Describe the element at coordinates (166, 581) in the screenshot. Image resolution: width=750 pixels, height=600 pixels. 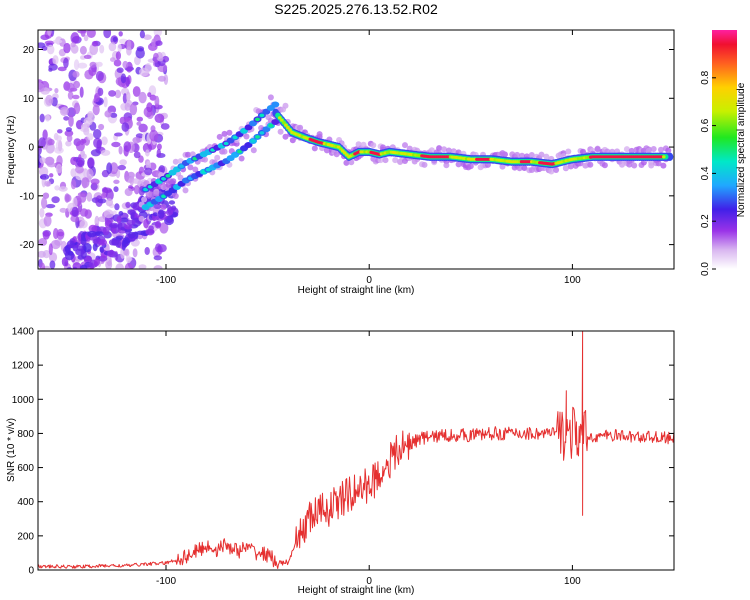
I see `snr-xtick-label: -100` at that location.